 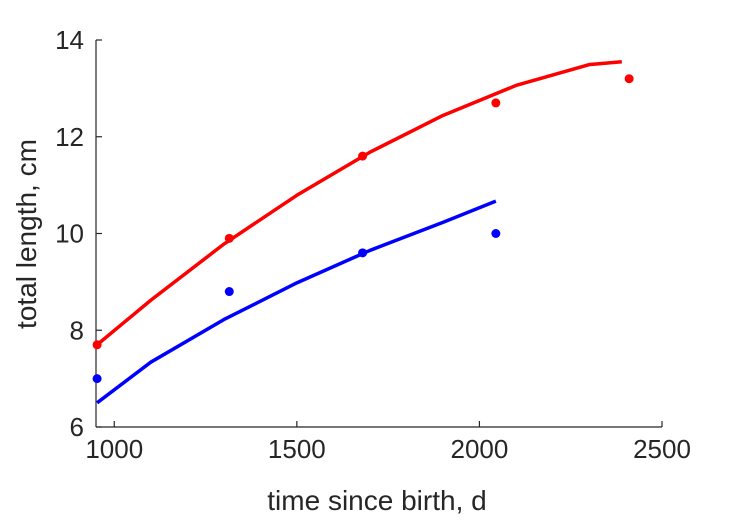 I want to click on y-tick-label: 14, so click(x=69, y=40).